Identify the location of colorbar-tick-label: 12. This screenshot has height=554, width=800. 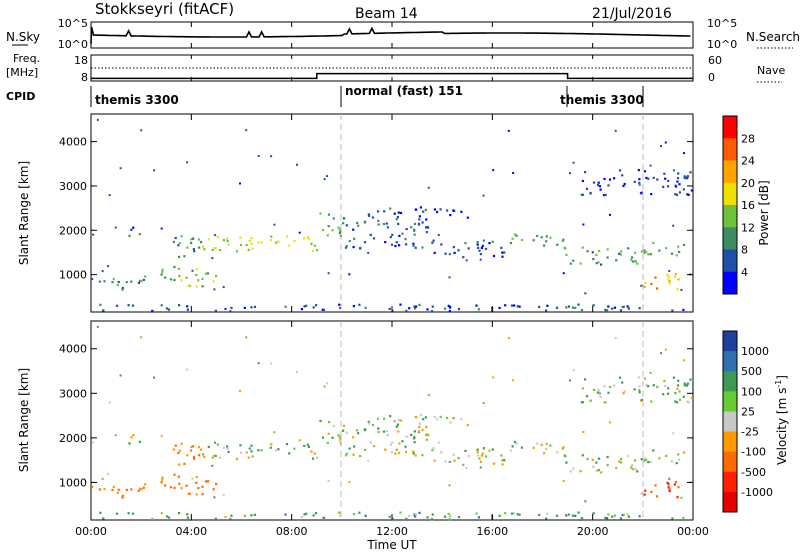
(748, 227).